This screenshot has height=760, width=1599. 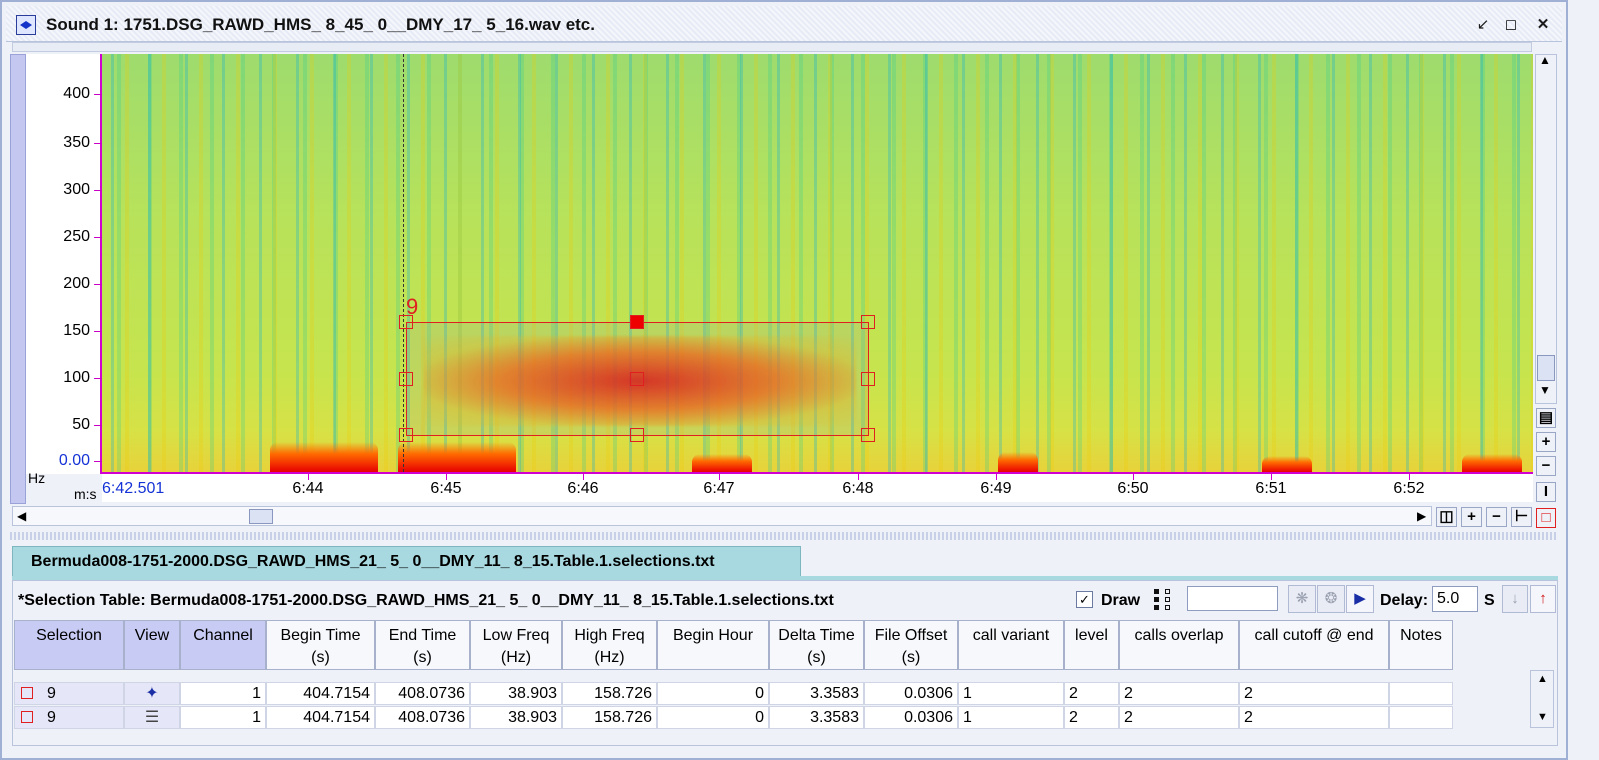 I want to click on column-header: View, so click(x=152, y=645).